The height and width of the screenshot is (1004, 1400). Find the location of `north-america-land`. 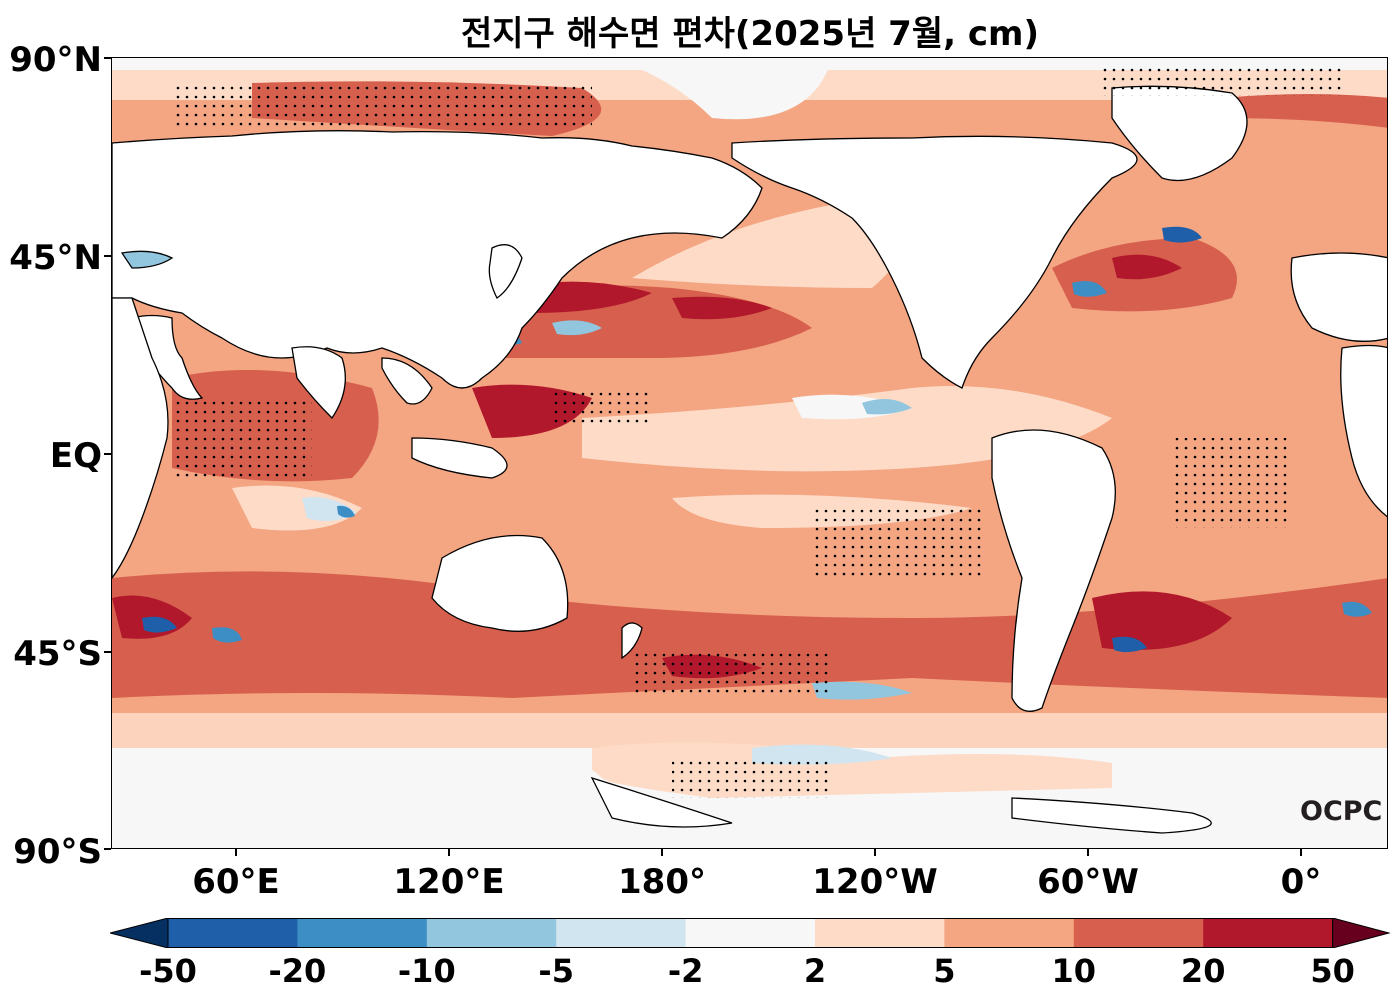

north-america-land is located at coordinates (934, 262).